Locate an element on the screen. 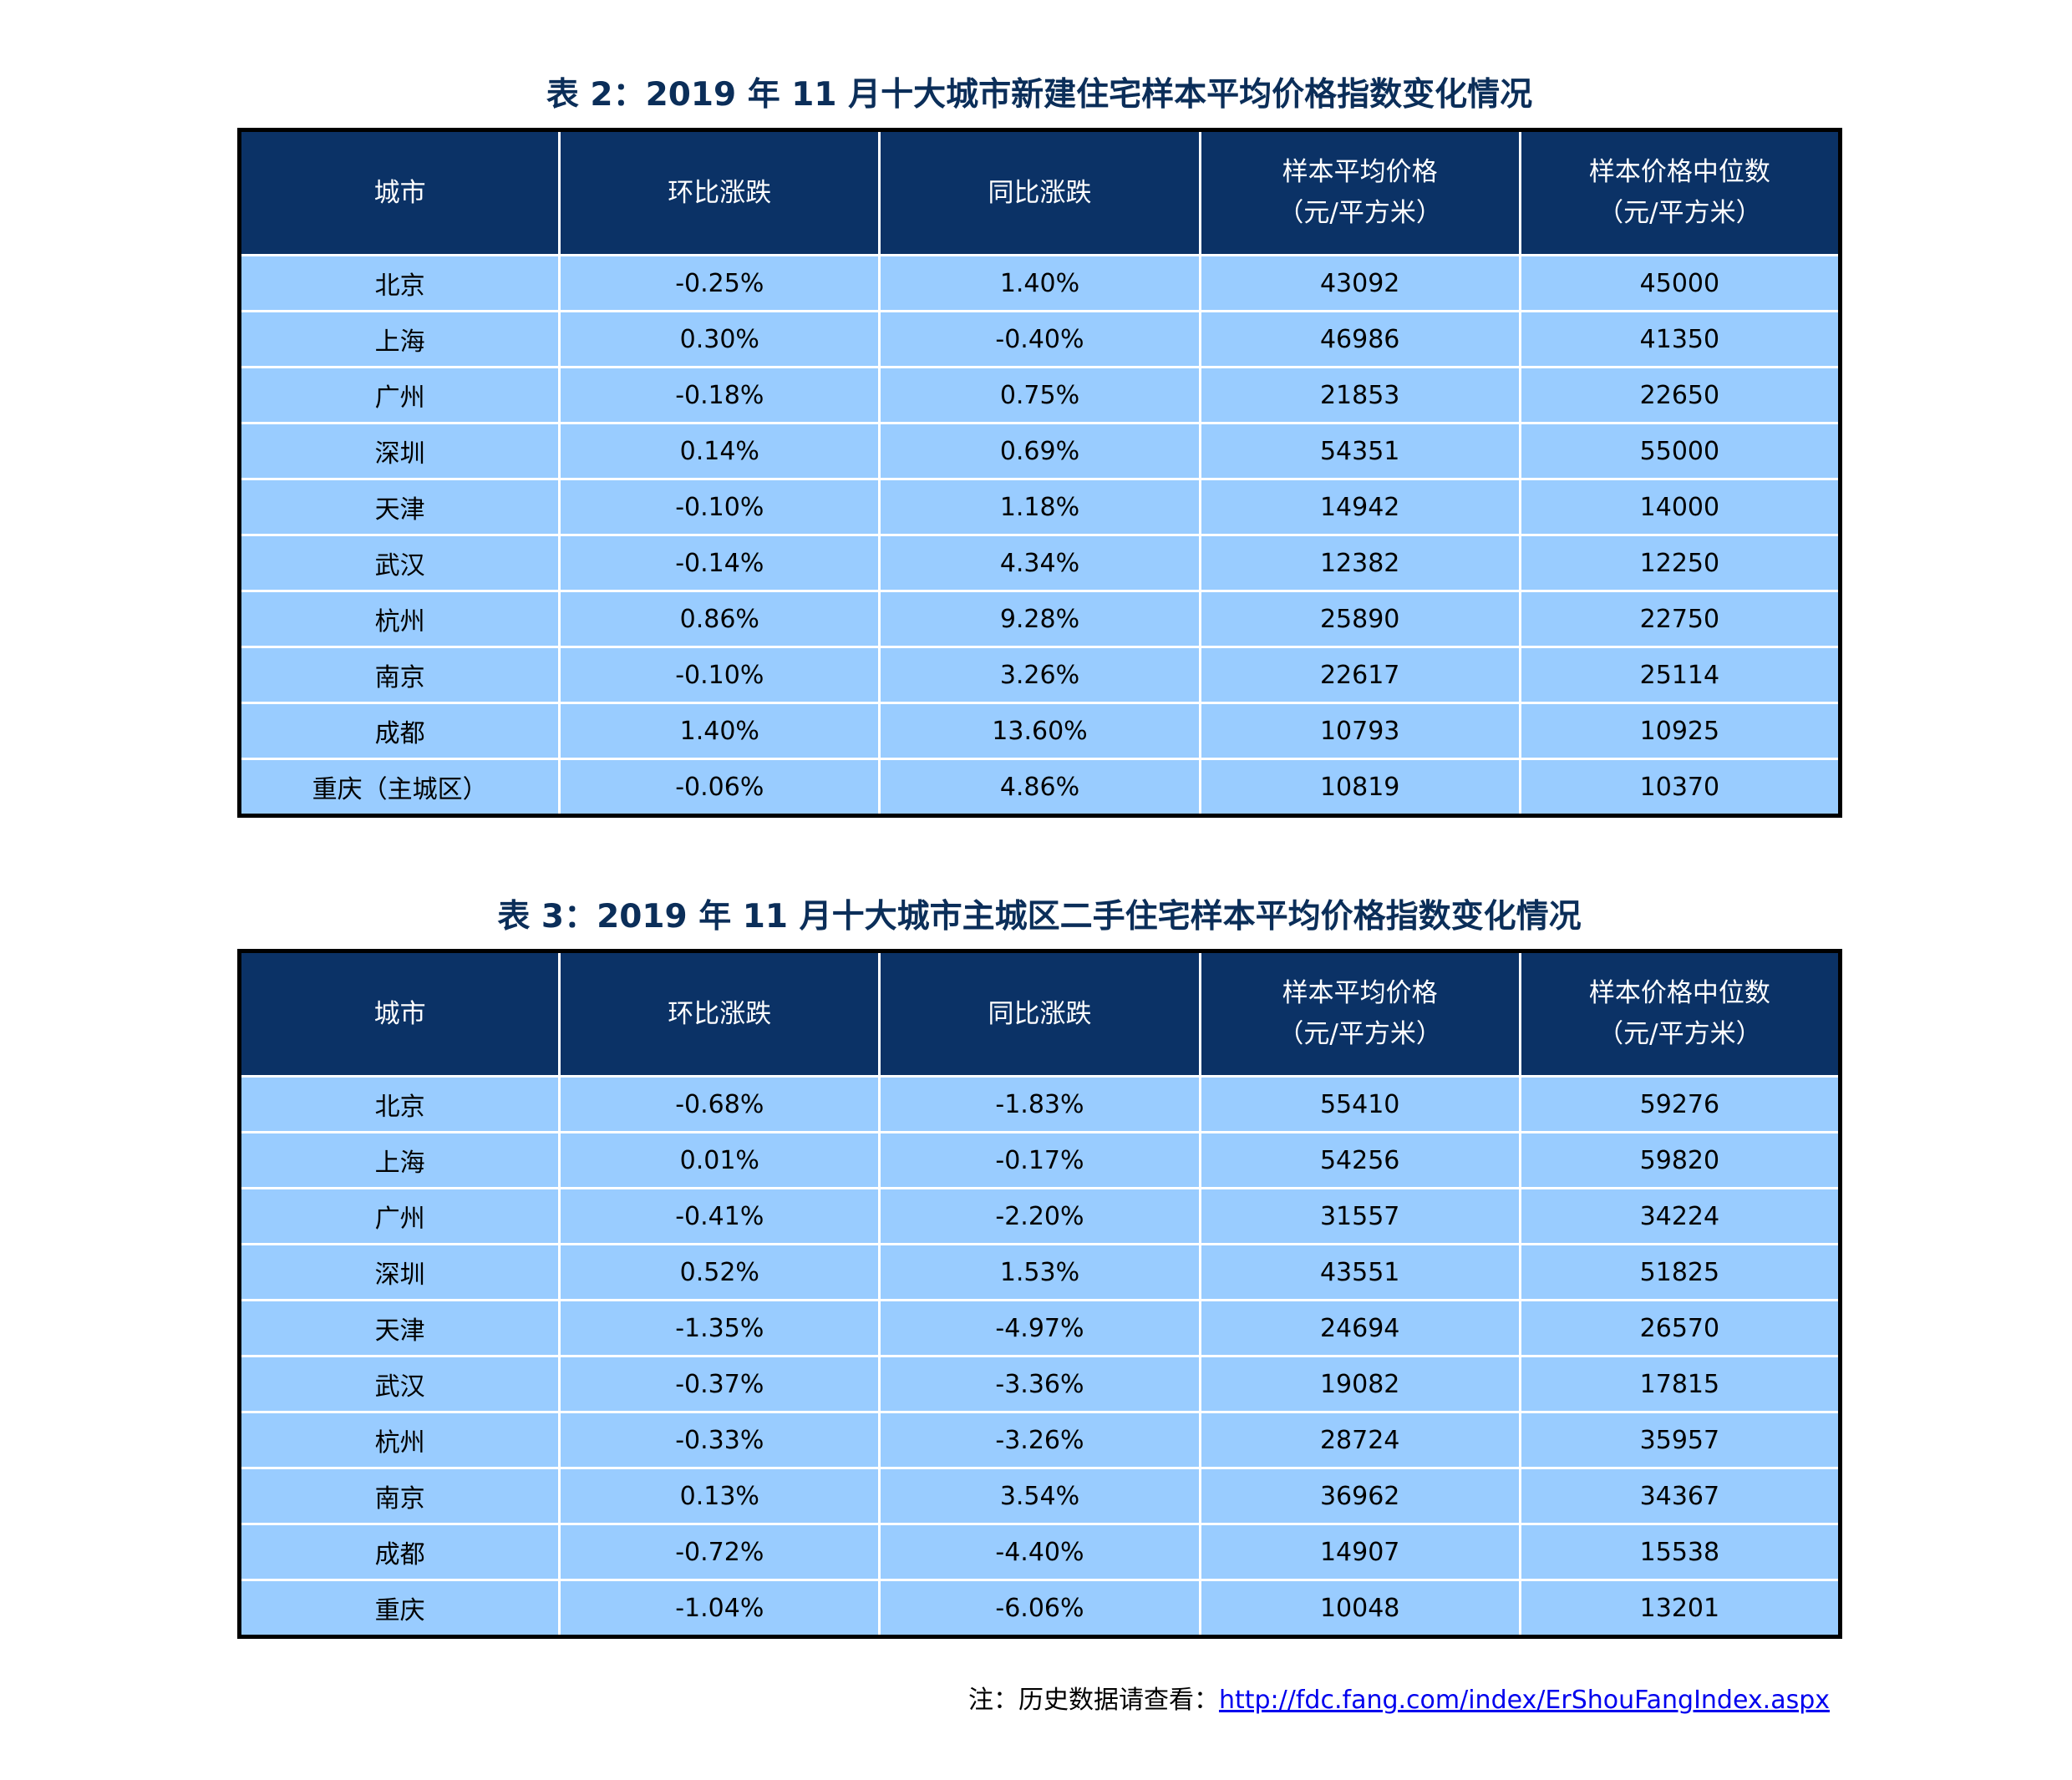  table-cell: 重庆（主城区） is located at coordinates (400, 787).